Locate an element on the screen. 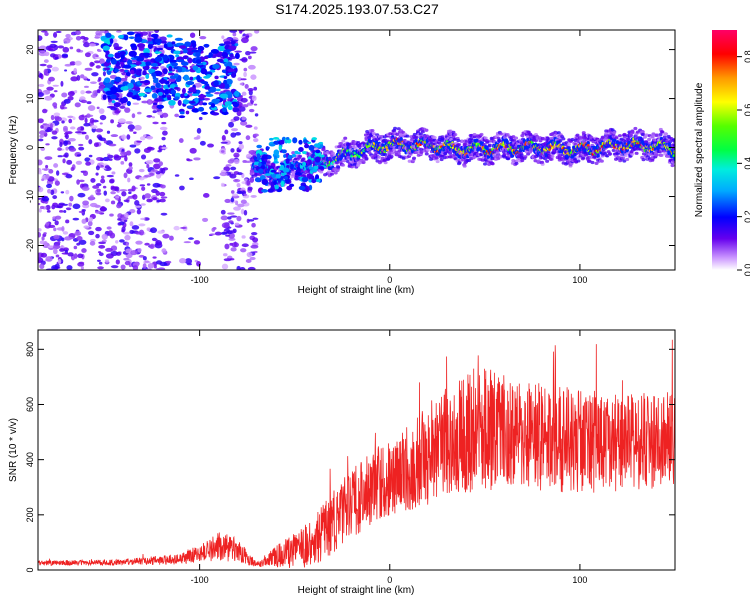 The height and width of the screenshot is (600, 750). colorbar-tick-label: 0.0 is located at coordinates (746, 270).